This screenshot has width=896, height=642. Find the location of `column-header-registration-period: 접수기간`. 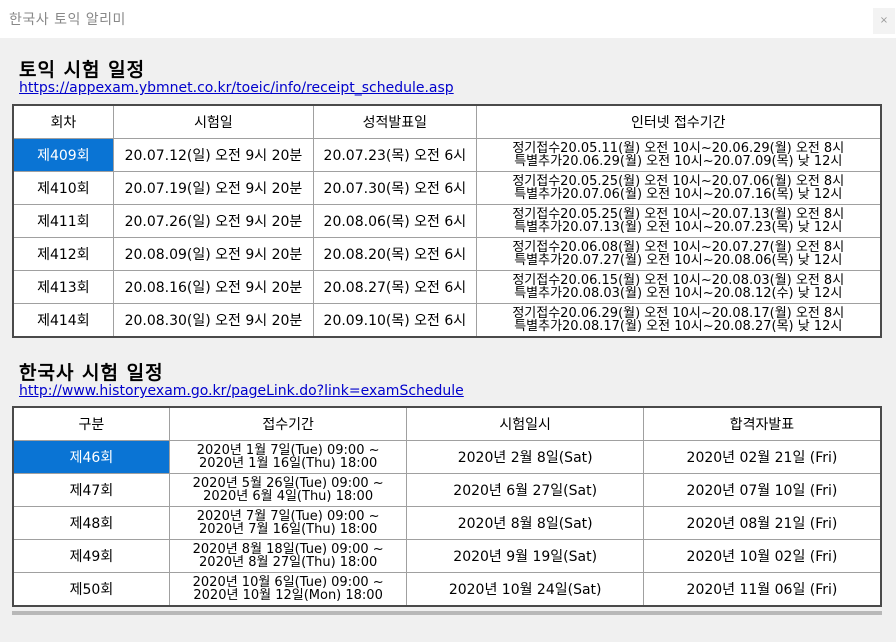

column-header-registration-period: 접수기간 is located at coordinates (288, 423).